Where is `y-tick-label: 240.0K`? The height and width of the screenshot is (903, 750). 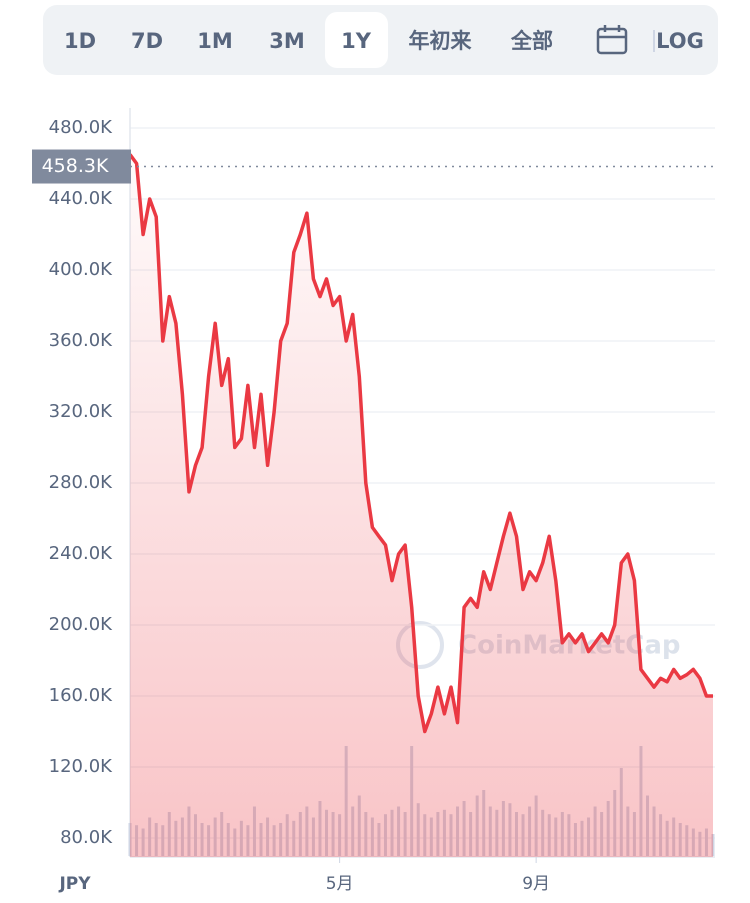 y-tick-label: 240.0K is located at coordinates (81, 553).